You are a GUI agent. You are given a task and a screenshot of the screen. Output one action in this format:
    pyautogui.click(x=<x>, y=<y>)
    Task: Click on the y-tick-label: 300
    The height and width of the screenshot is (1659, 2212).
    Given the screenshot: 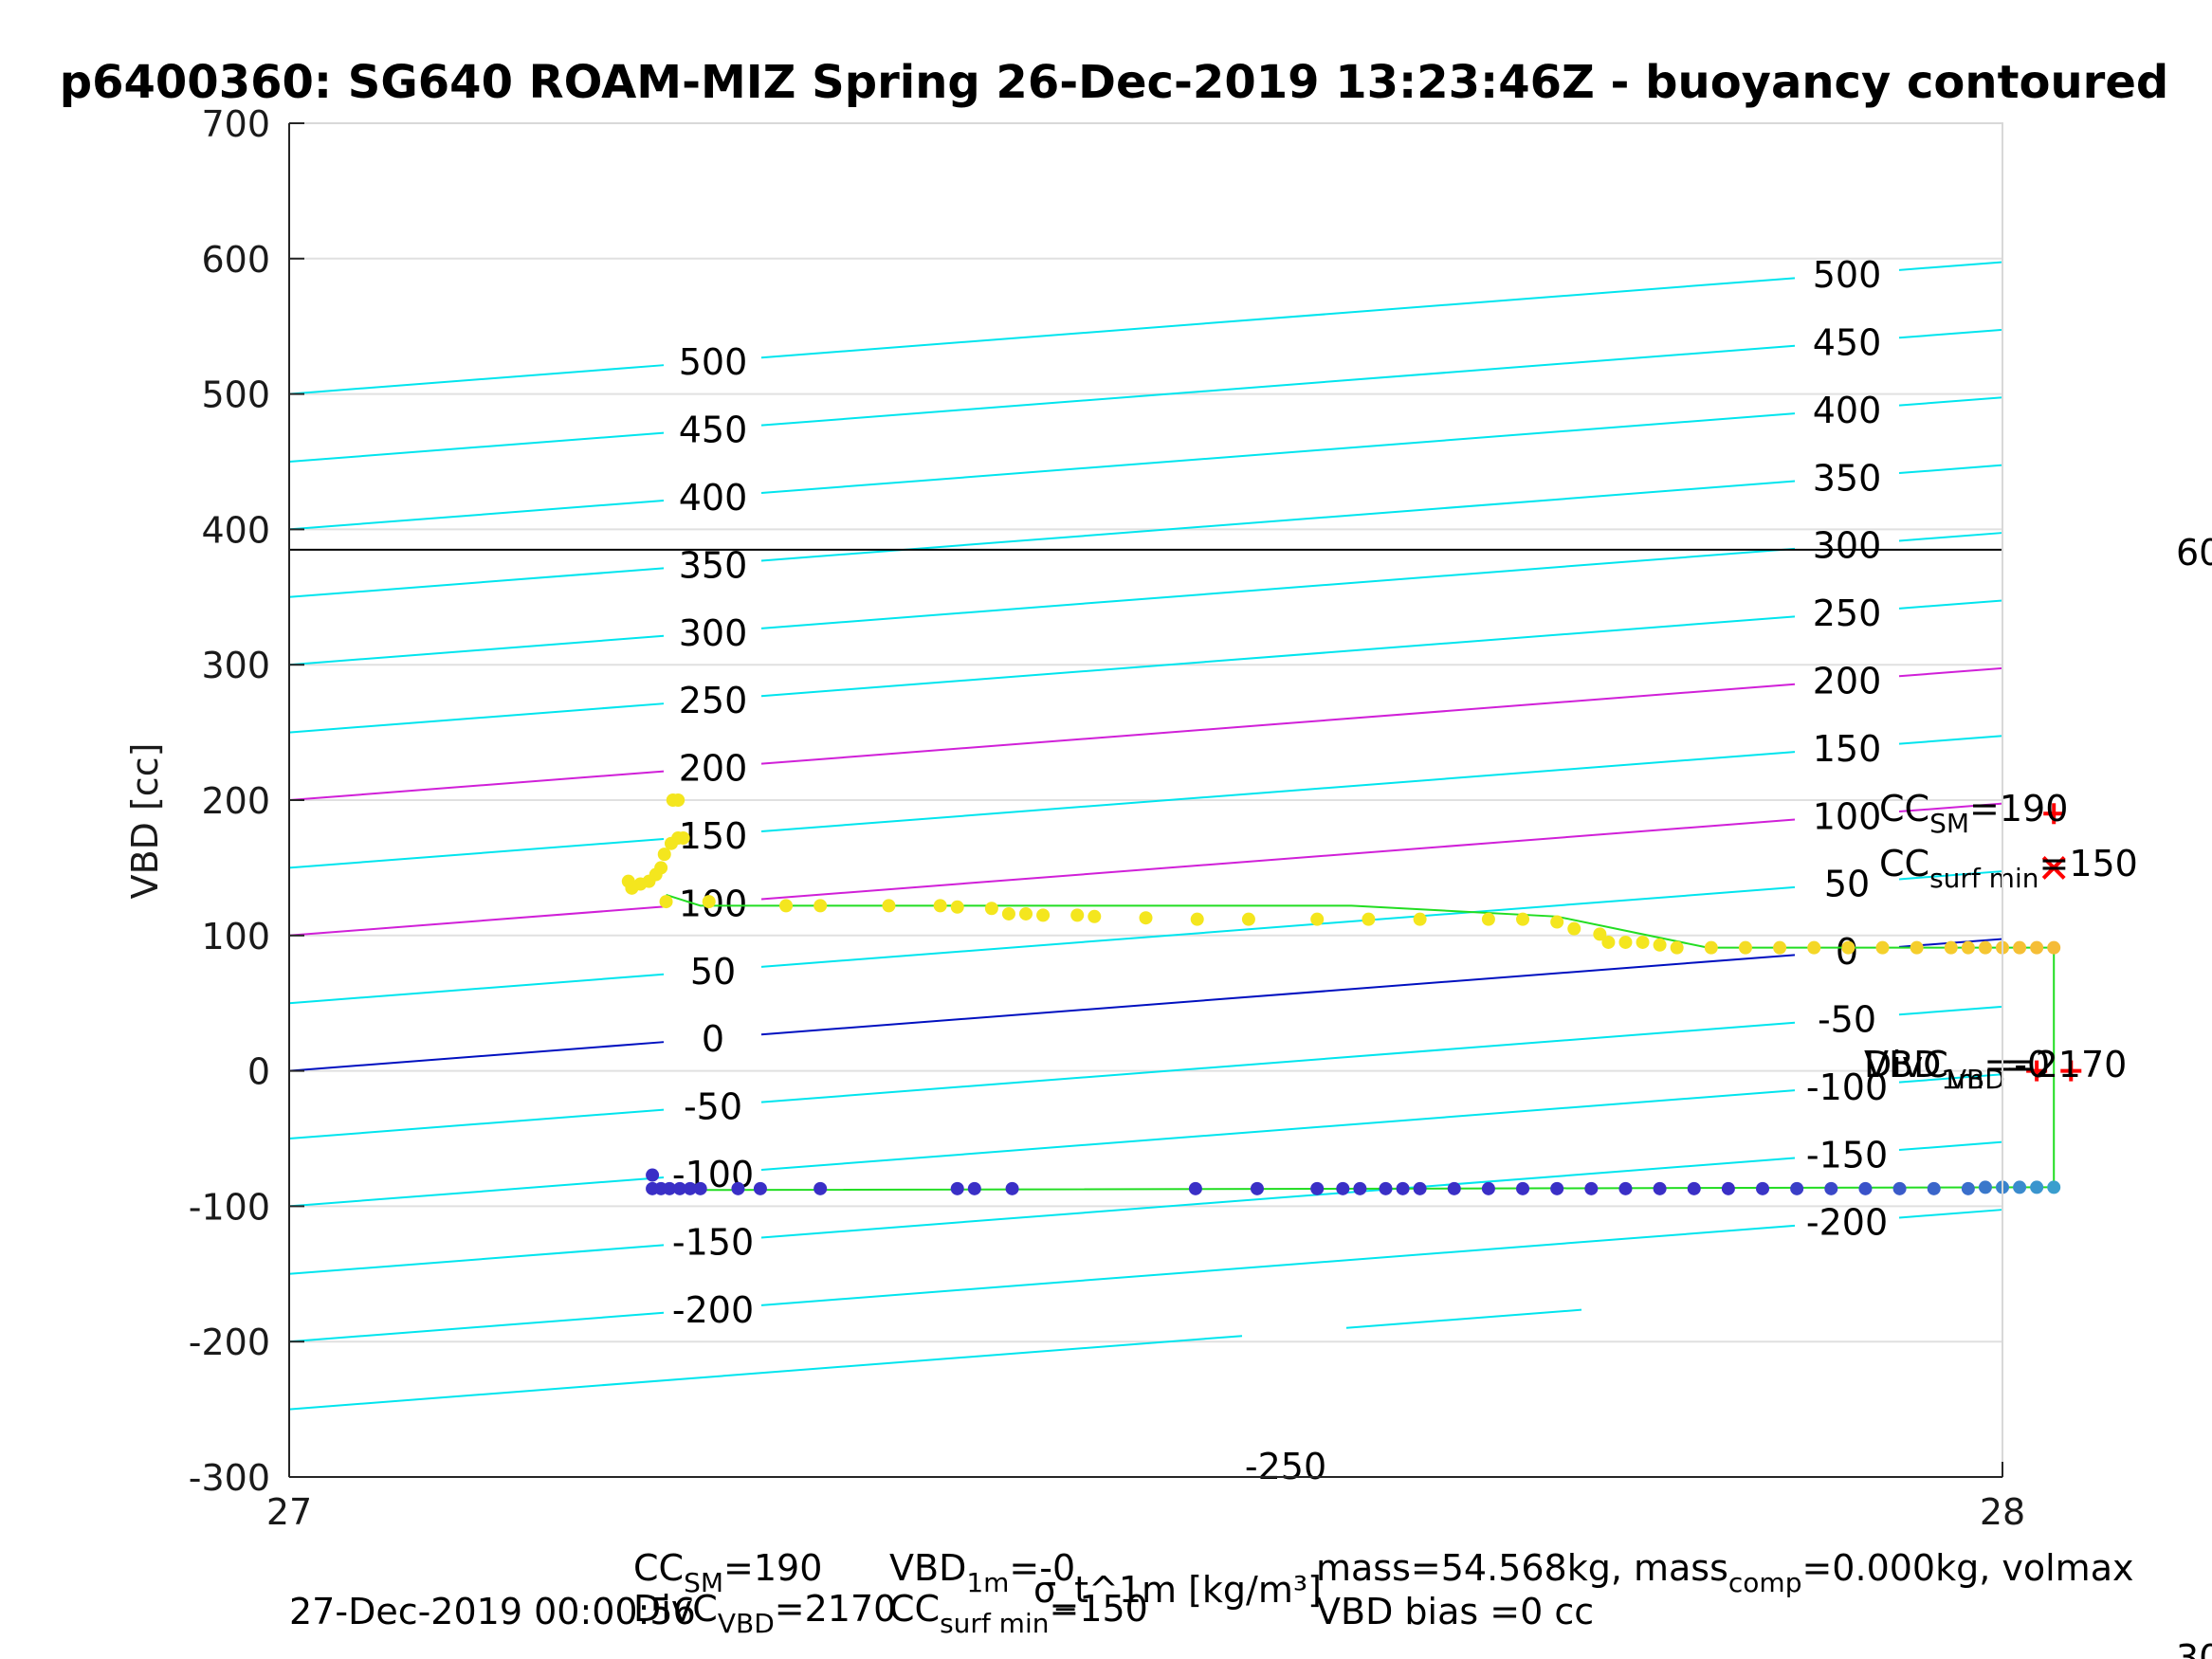 What is the action you would take?
    pyautogui.click(x=235, y=665)
    